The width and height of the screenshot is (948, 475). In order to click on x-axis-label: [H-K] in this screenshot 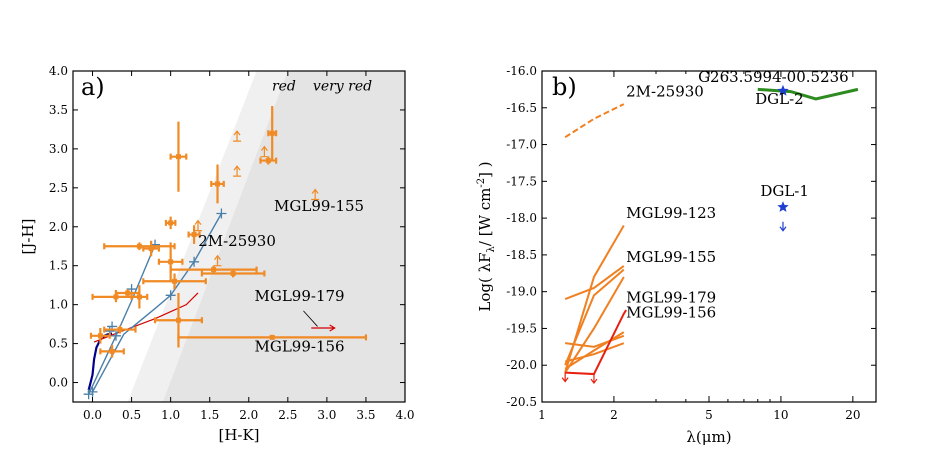, I will do `click(238, 435)`.